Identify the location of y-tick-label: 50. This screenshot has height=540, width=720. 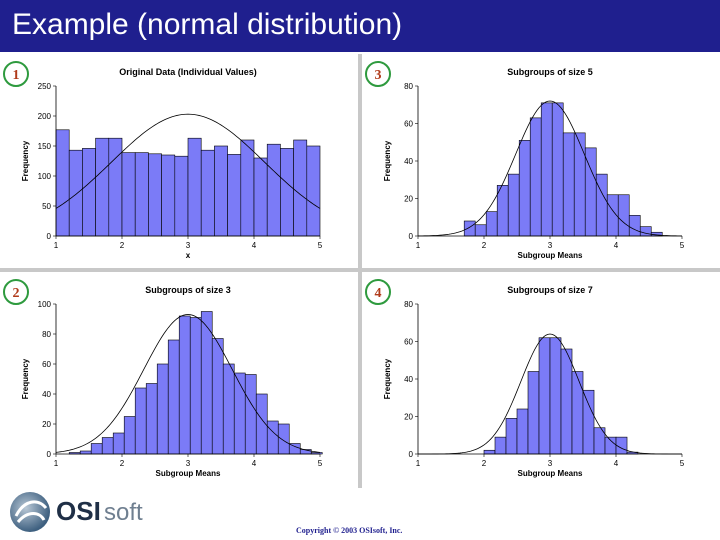
(46, 206).